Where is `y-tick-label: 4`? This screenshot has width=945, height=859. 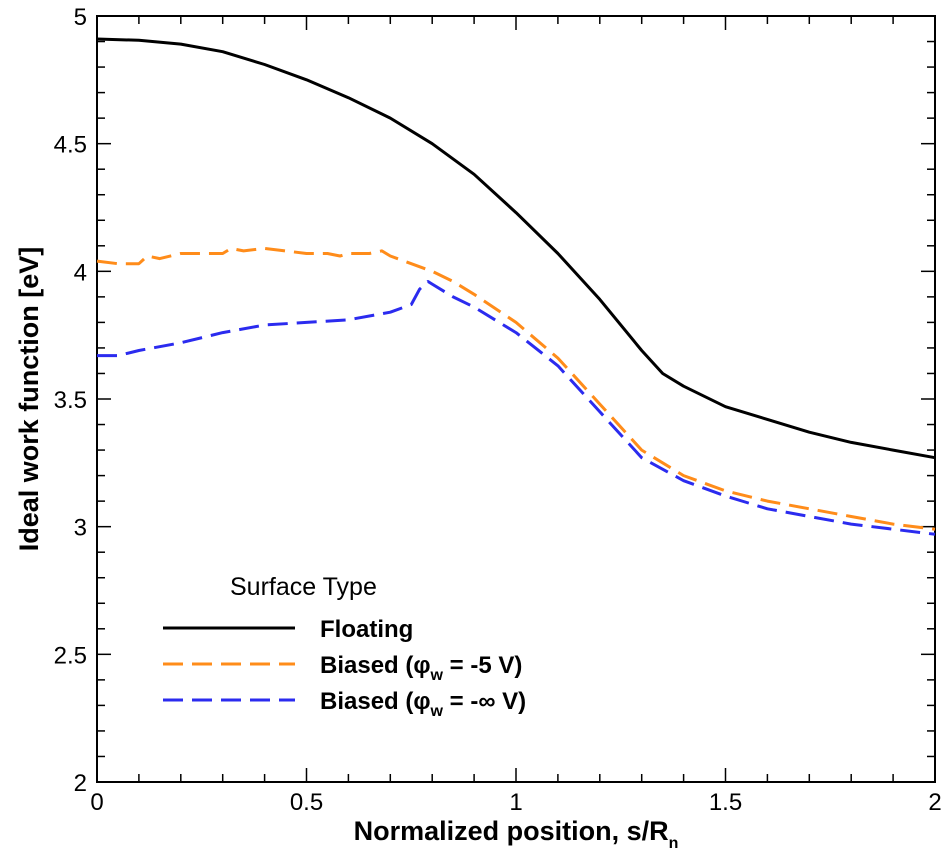 y-tick-label: 4 is located at coordinates (80, 272).